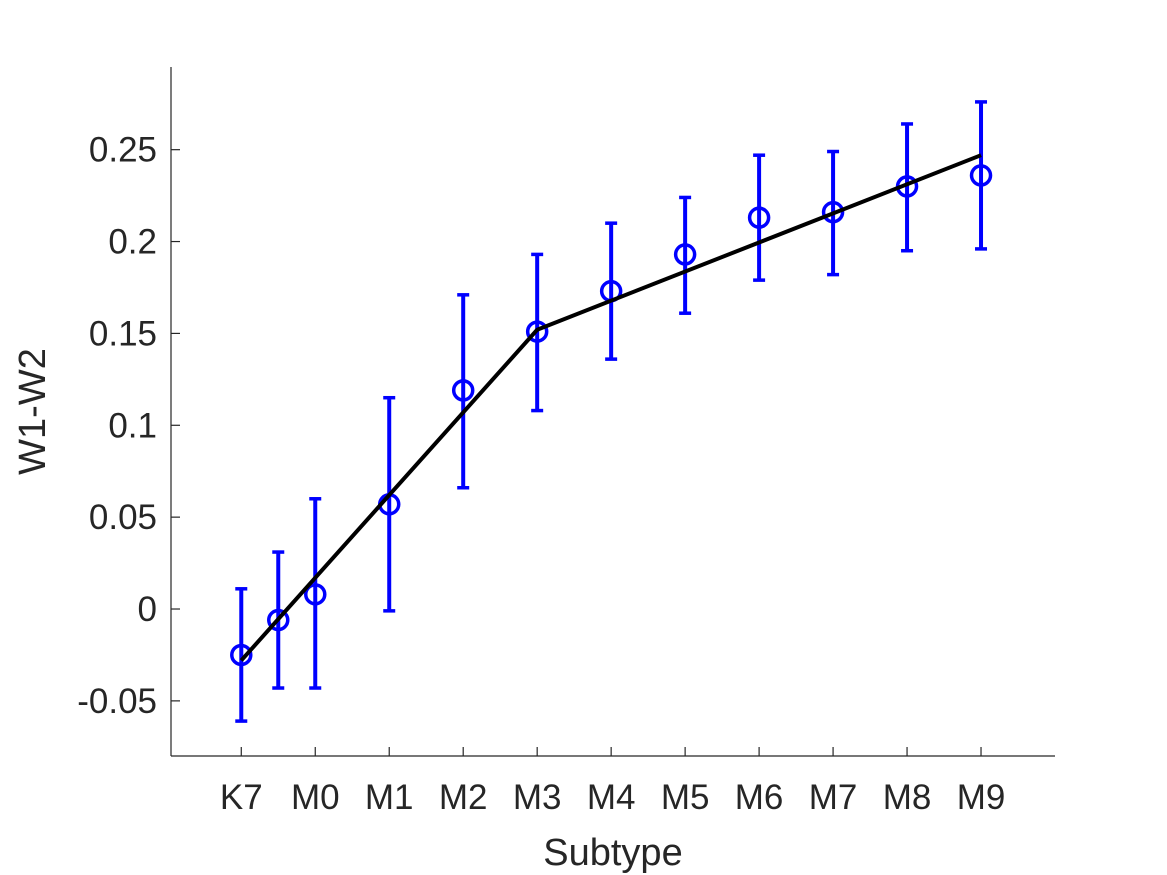 The height and width of the screenshot is (875, 1167). Describe the element at coordinates (117, 701) in the screenshot. I see `y-tick-label: -0.05` at that location.